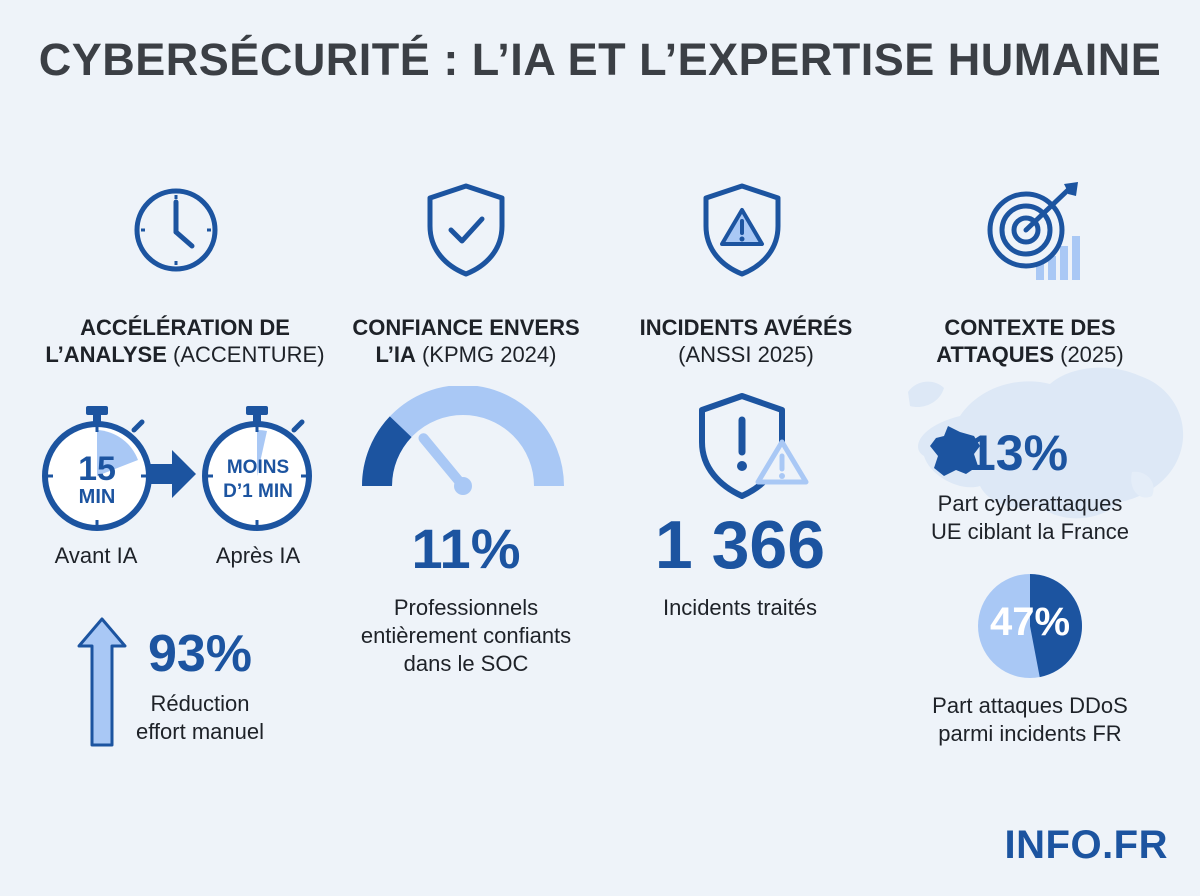 The width and height of the screenshot is (1200, 896). I want to click on shield-check-icon, so click(466, 230).